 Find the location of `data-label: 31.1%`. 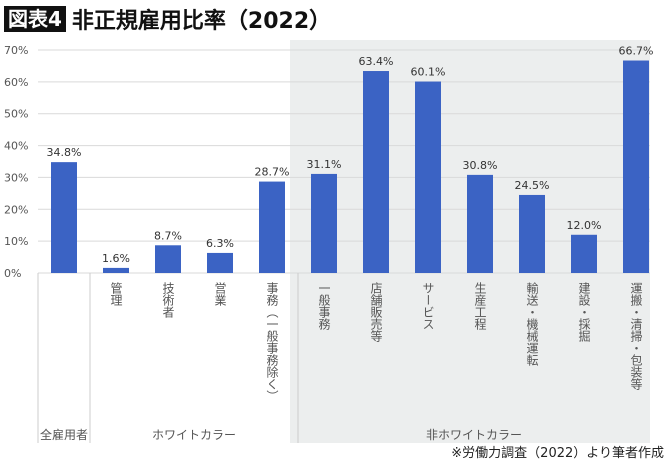

data-label: 31.1% is located at coordinates (324, 164).